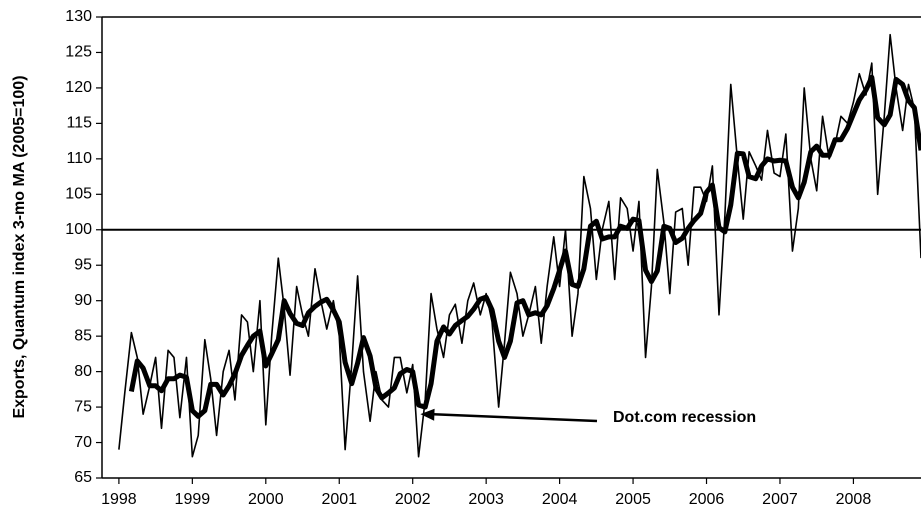  What do you see at coordinates (193, 499) in the screenshot?
I see `x-tick-label: 1999` at bounding box center [193, 499].